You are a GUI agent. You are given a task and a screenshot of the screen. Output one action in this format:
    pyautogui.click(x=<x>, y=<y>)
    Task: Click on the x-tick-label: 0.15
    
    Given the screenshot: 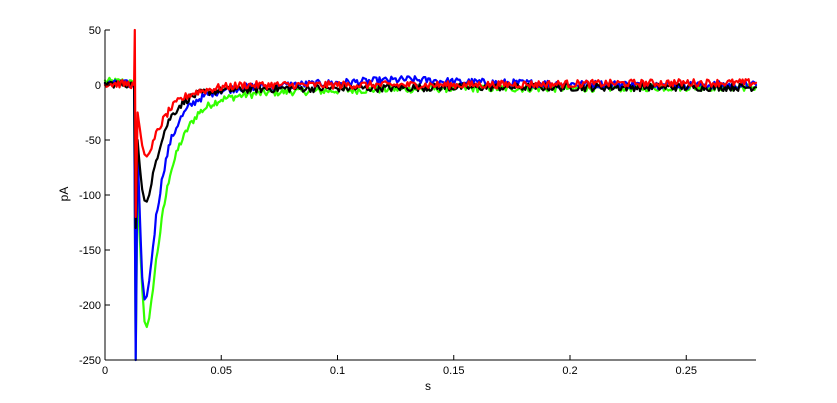 What is the action you would take?
    pyautogui.click(x=453, y=371)
    